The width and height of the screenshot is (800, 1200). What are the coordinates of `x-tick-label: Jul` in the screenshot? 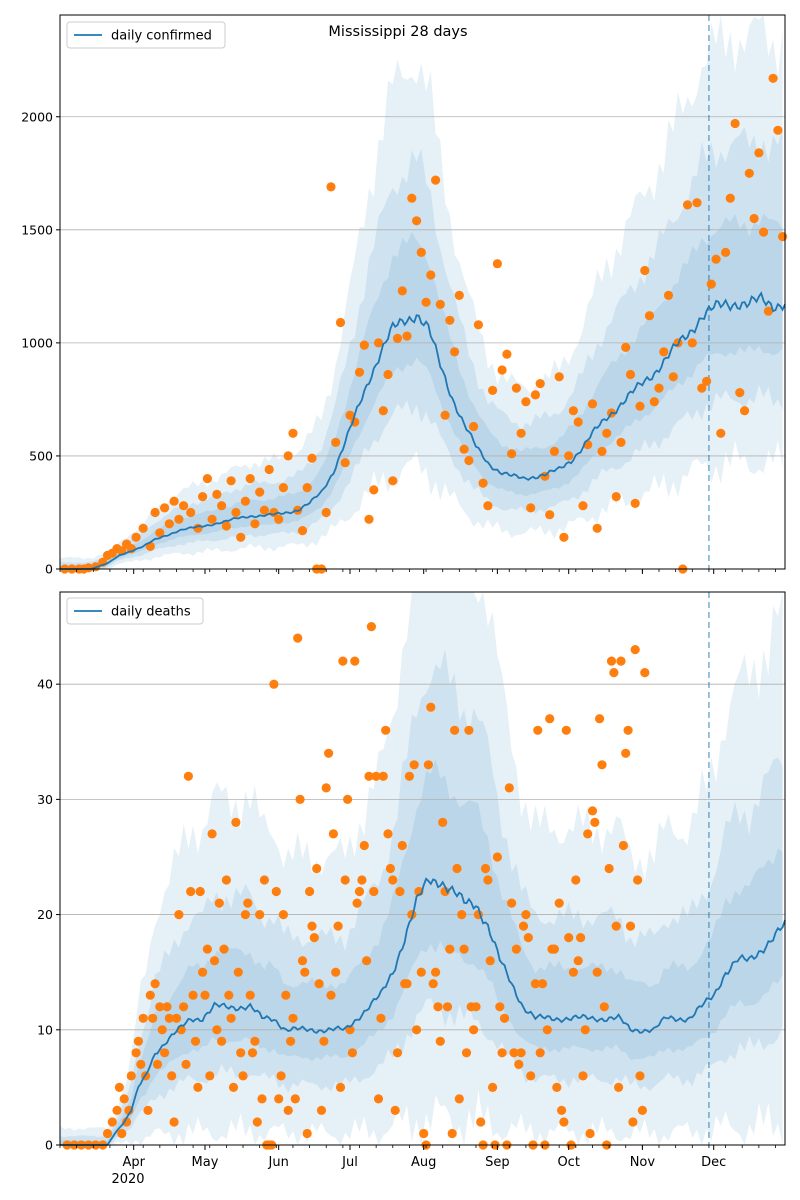 It's located at (349, 1162).